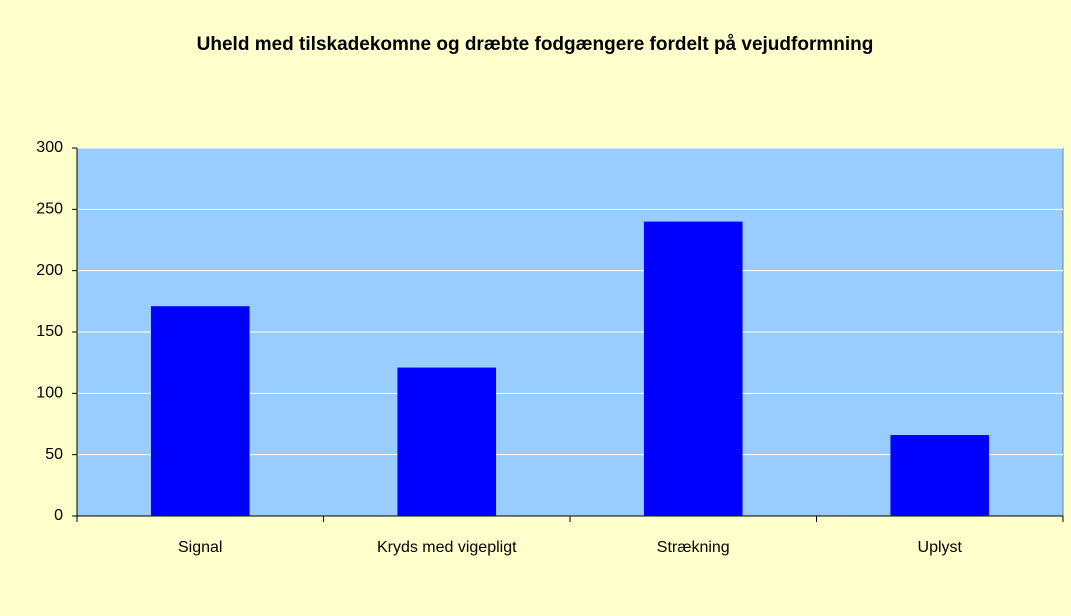 This screenshot has width=1071, height=616. What do you see at coordinates (447, 547) in the screenshot?
I see `x-tick-label: Kryds med vigepligt` at bounding box center [447, 547].